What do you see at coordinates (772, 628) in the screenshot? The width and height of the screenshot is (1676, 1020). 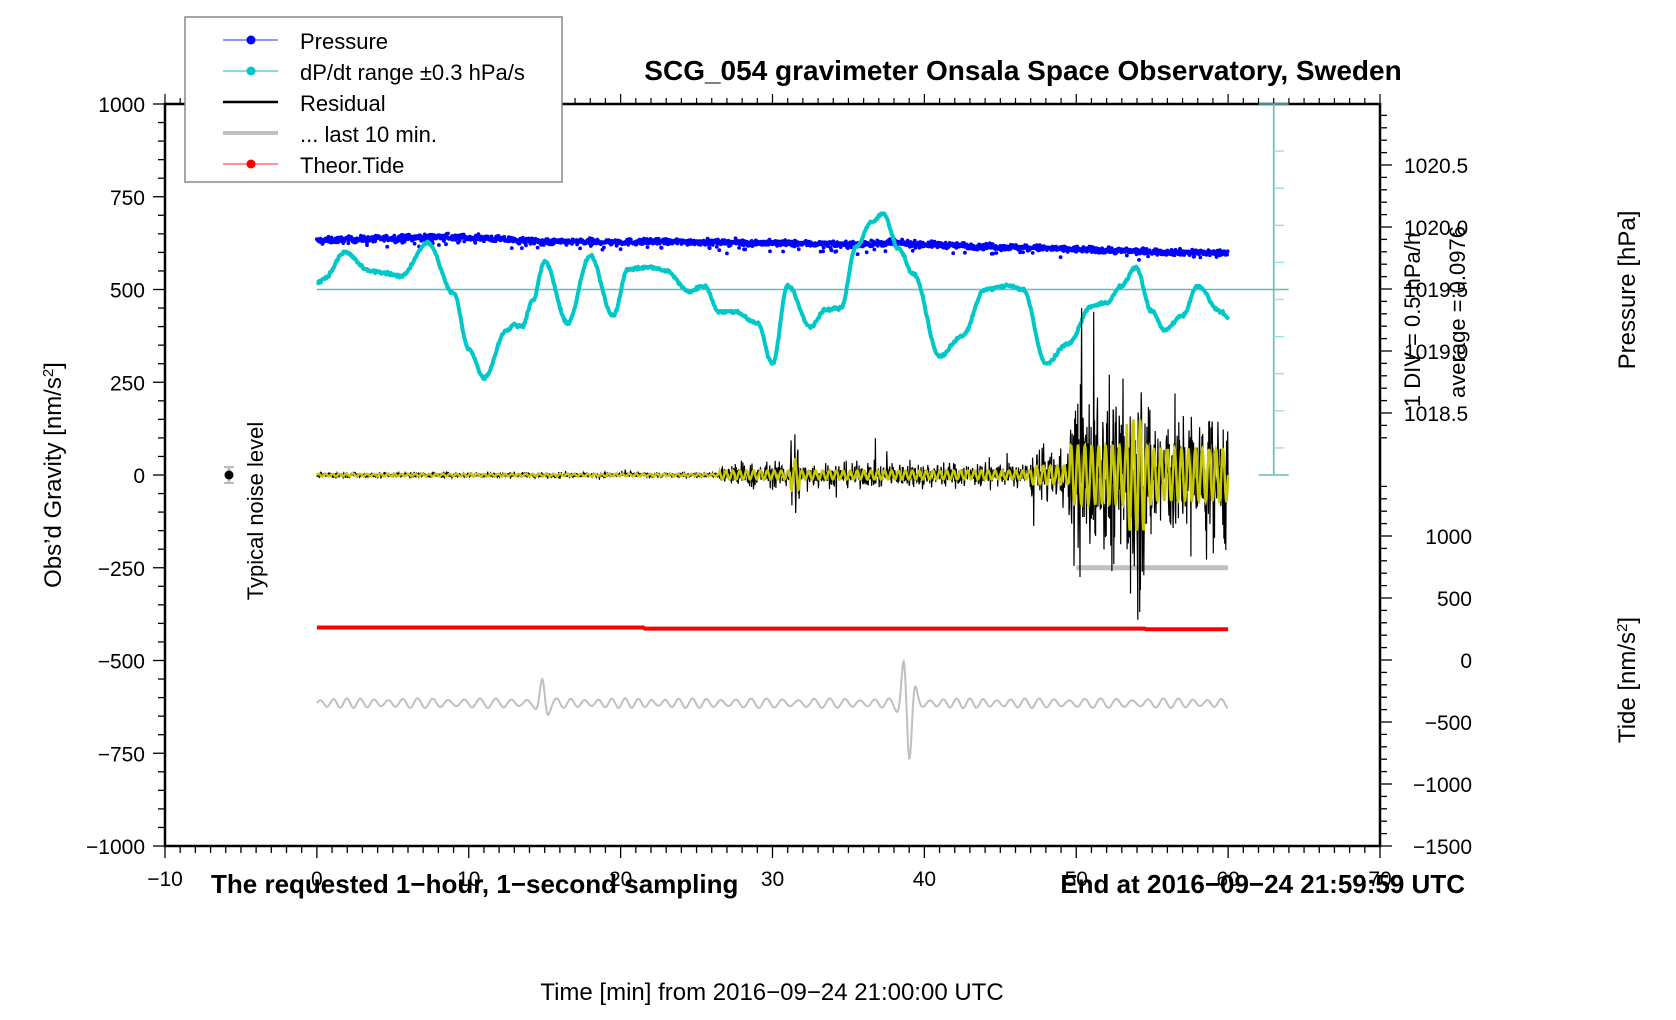 I see `series-theor-tide` at bounding box center [772, 628].